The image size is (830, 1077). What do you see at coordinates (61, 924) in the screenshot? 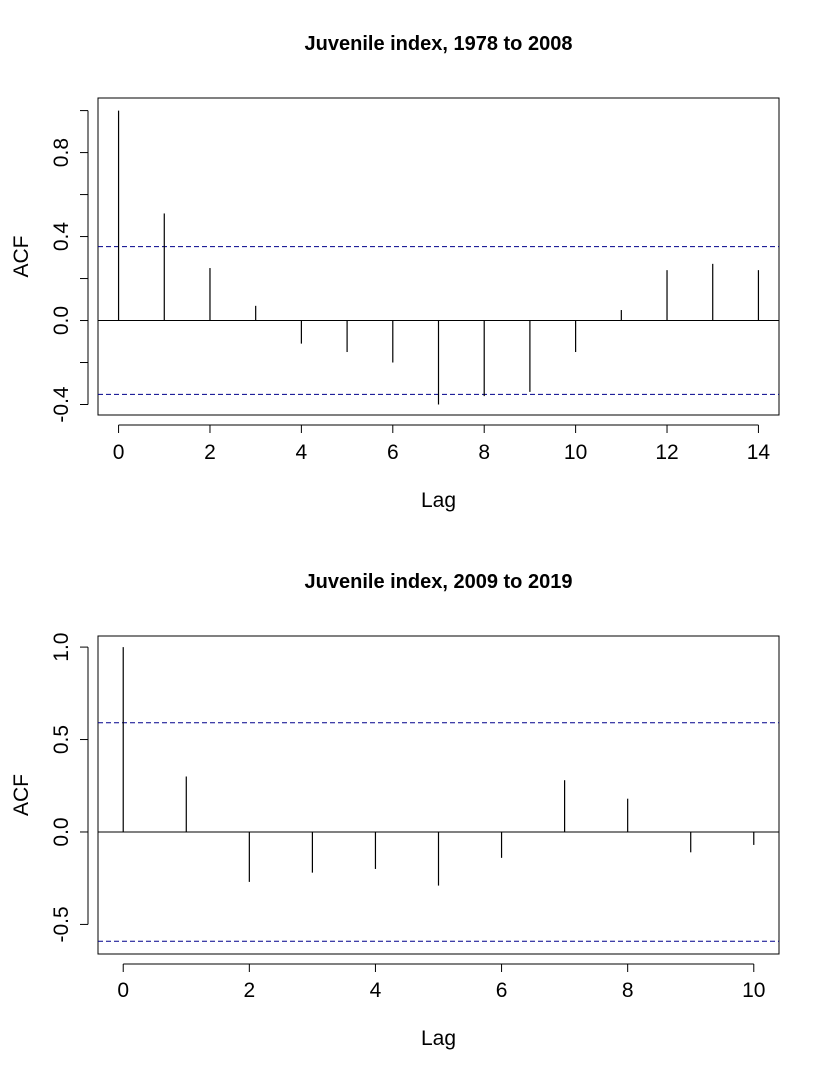
I see `y-tick-label: -0.5` at bounding box center [61, 924].